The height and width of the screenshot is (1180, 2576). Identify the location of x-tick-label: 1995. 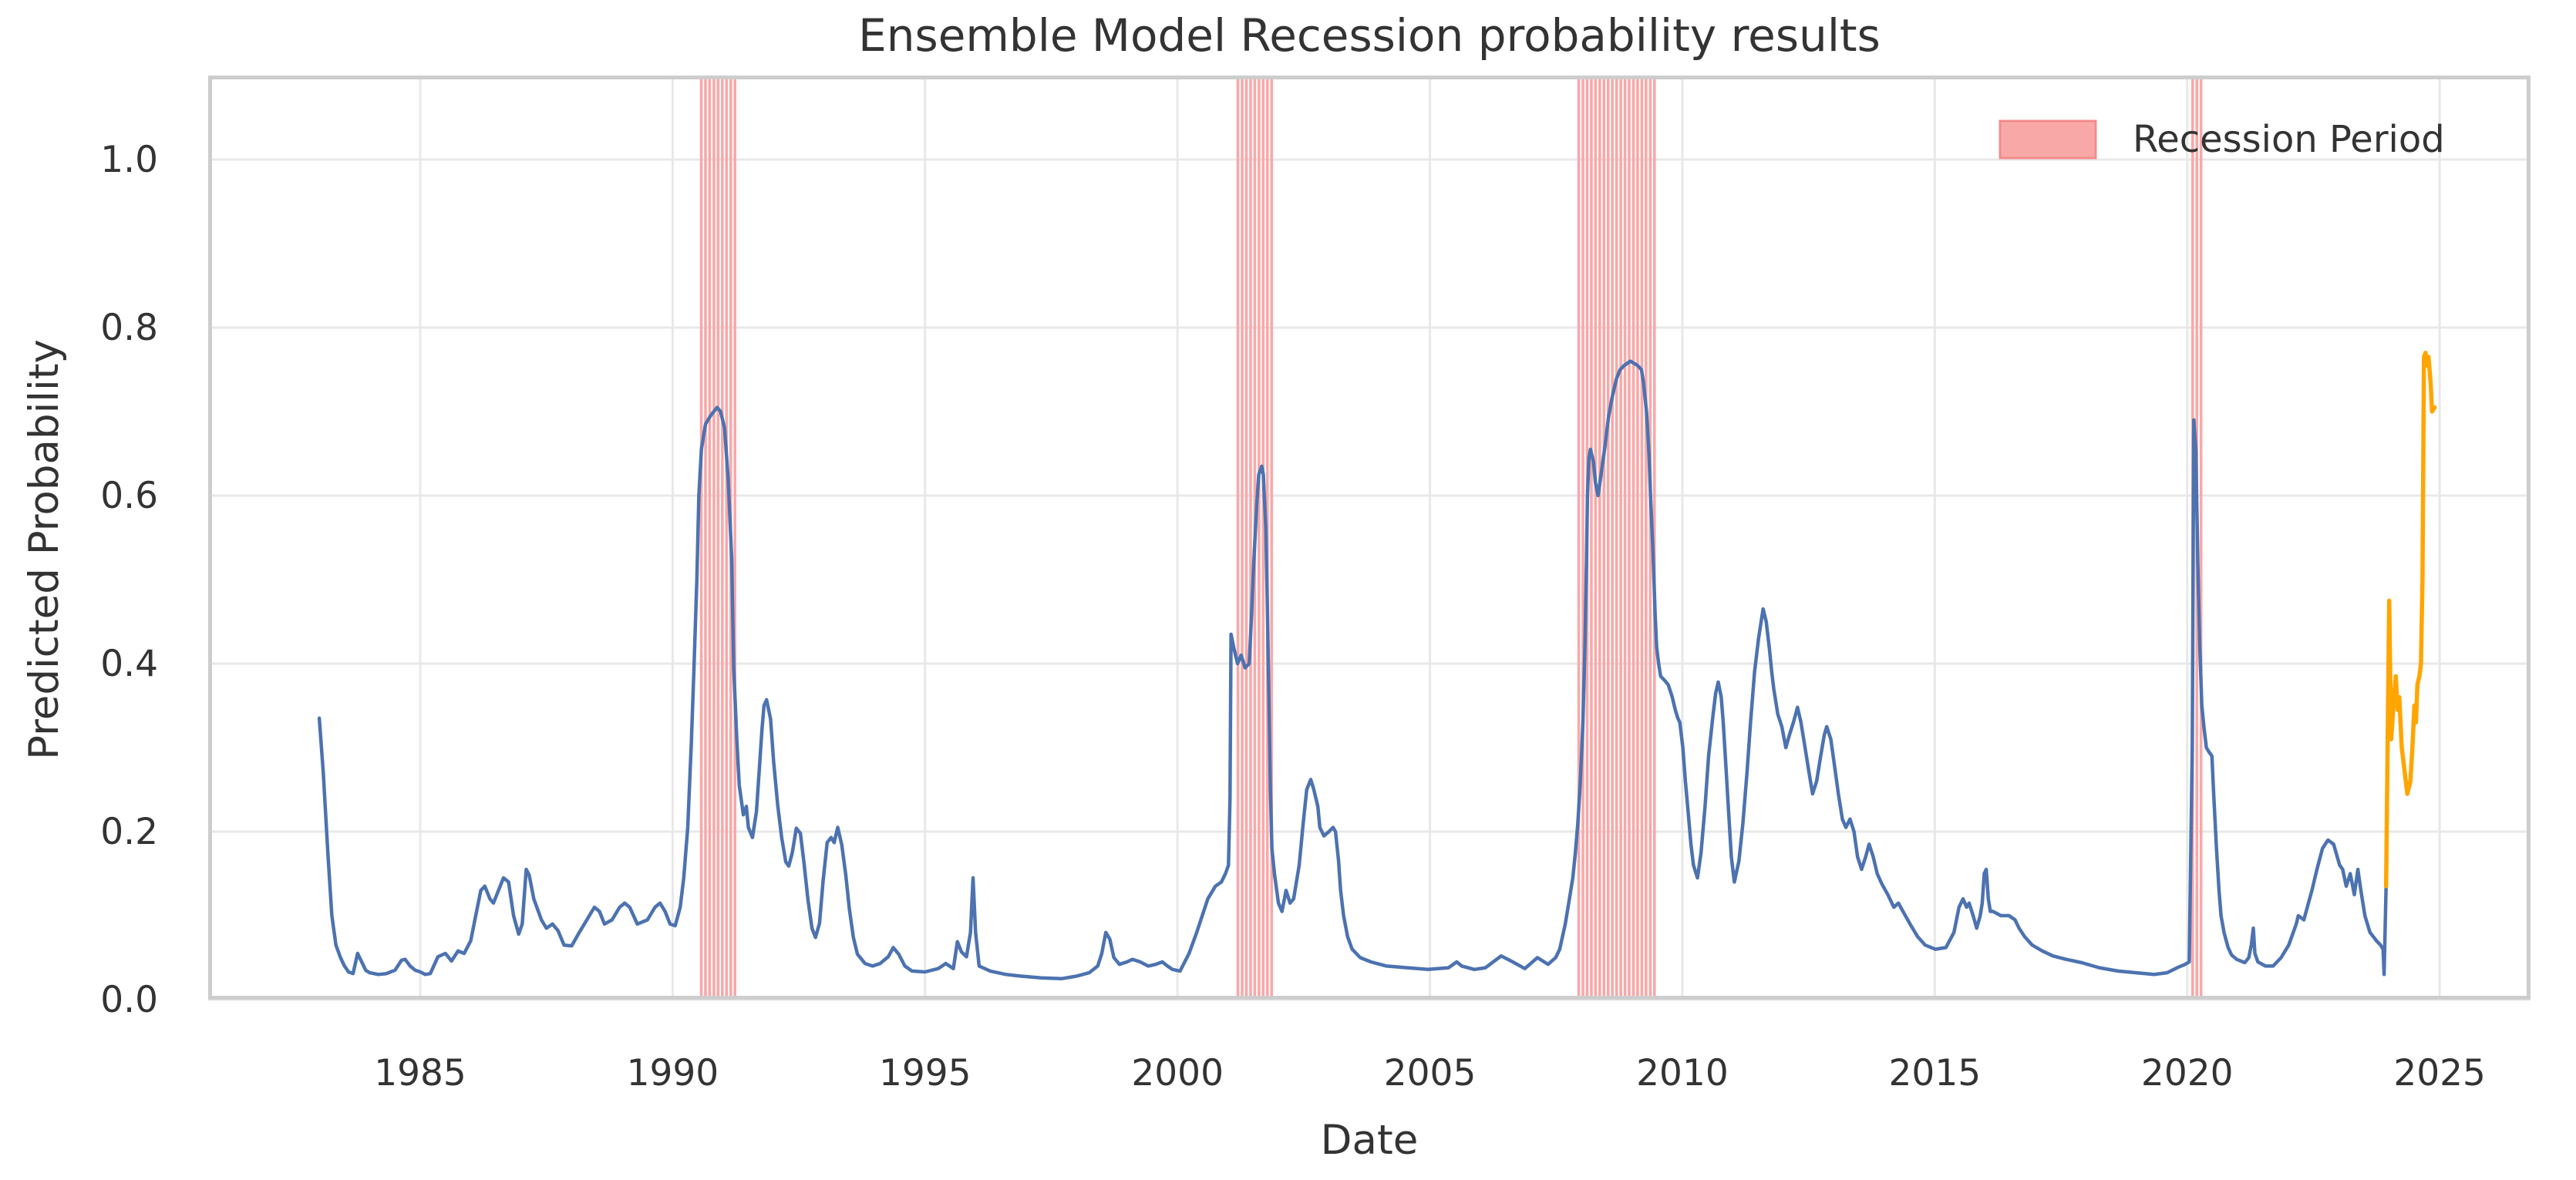
(925, 1073).